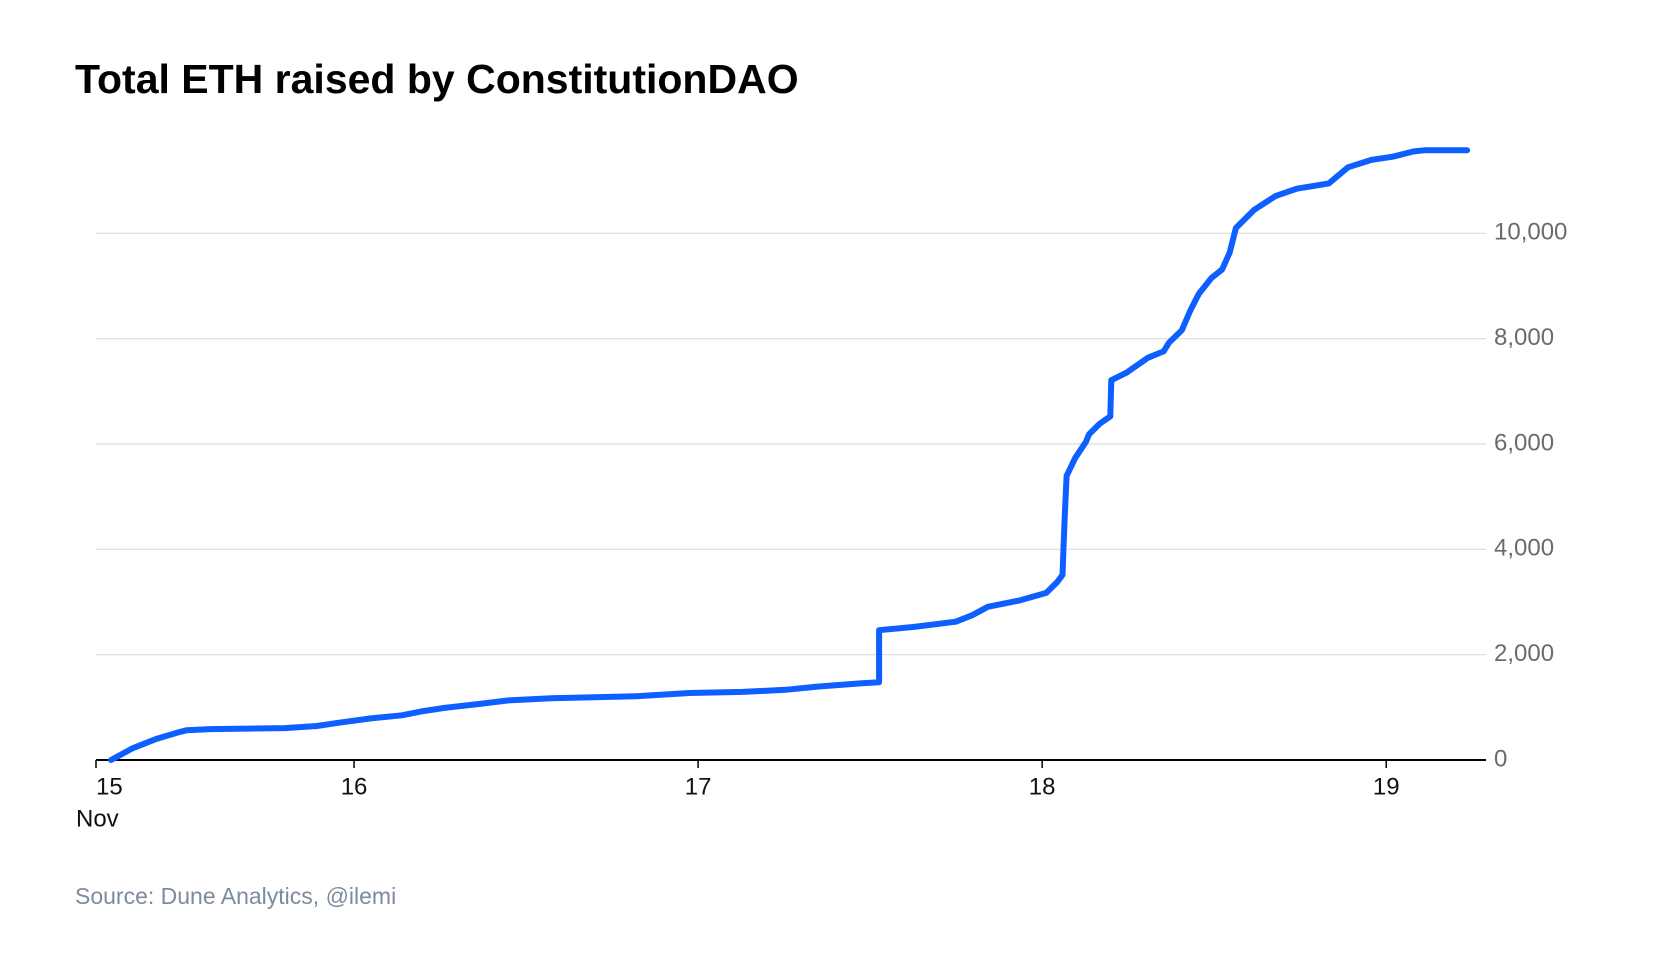 This screenshot has height=964, width=1660. I want to click on y-tick-label: 0, so click(1500, 758).